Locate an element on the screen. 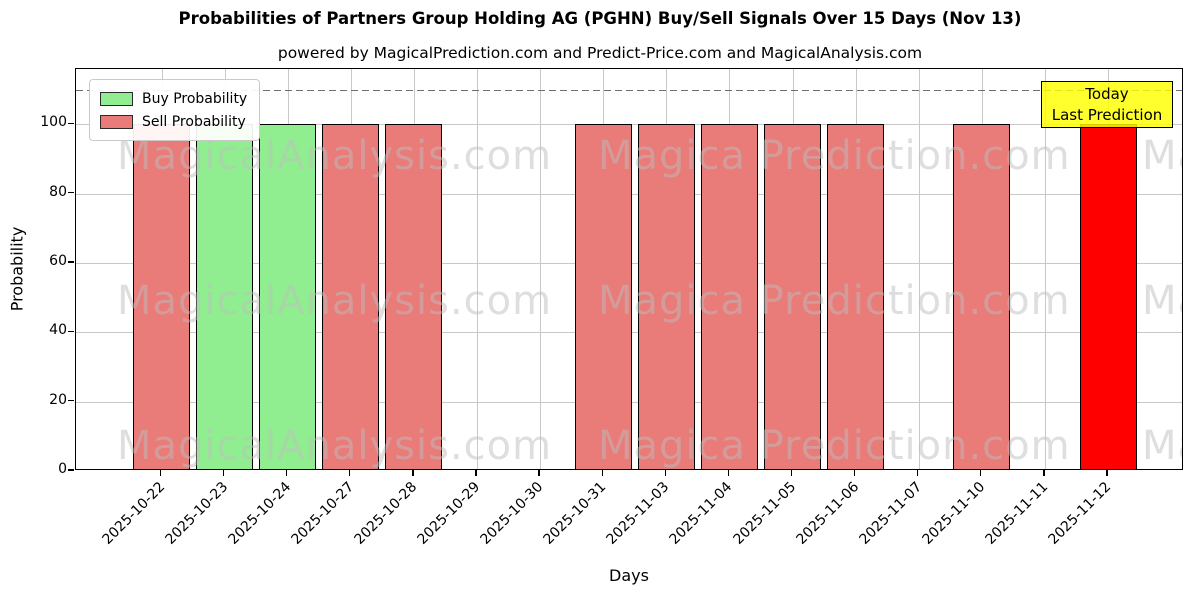 This screenshot has width=1200, height=600. buy-probability-swatch-icon is located at coordinates (116, 98).